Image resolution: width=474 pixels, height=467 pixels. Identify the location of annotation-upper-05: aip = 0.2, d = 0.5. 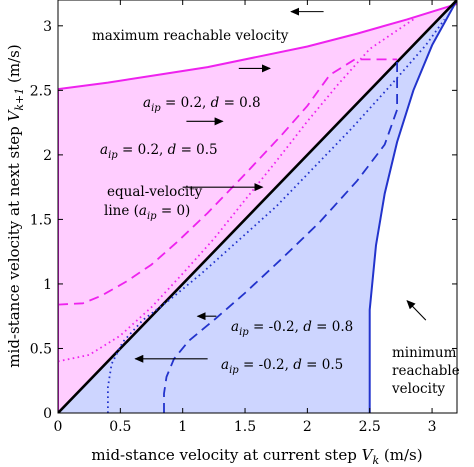
(159, 151).